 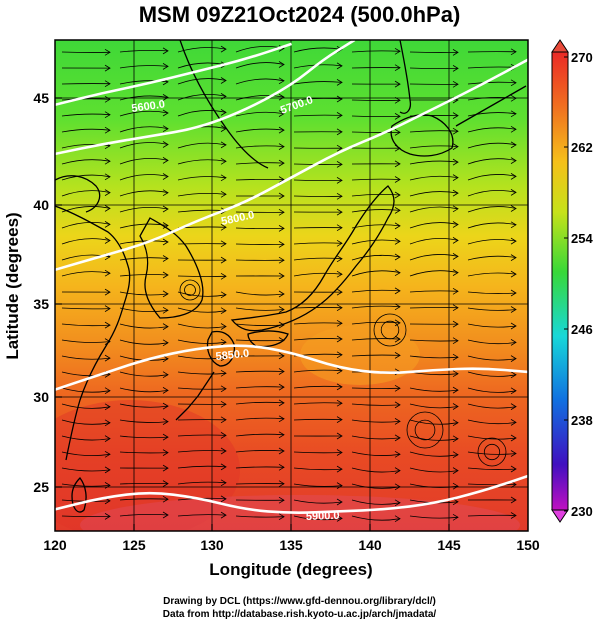 I want to click on colorbar-label: 238, so click(x=582, y=420).